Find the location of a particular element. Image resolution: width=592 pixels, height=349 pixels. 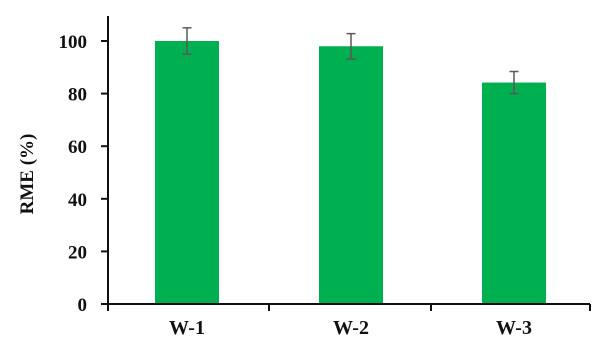

x-category-label-w-3: W-3 is located at coordinates (514, 328).